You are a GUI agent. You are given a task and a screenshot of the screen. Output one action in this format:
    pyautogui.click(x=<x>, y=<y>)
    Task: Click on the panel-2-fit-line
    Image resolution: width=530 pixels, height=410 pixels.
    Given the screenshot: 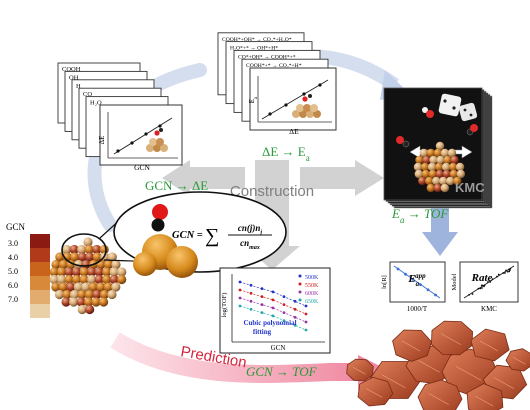 What is the action you would take?
    pyautogui.click(x=295, y=99)
    